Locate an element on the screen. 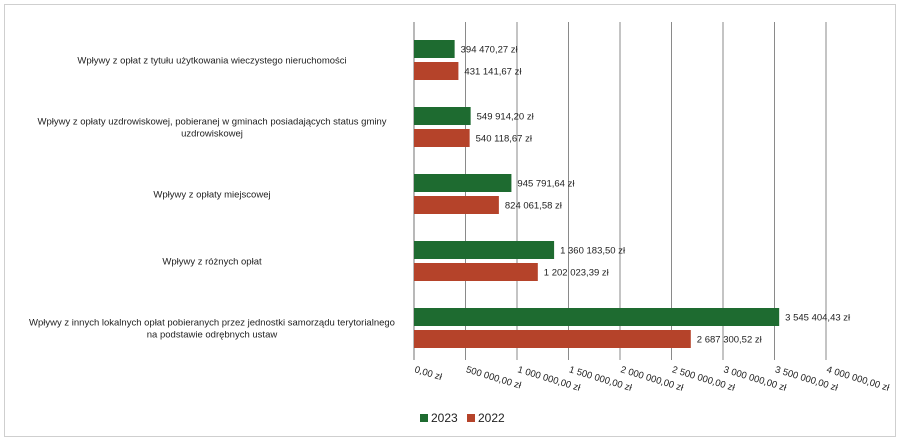 The image size is (901, 440). data-label-2023-1: 549 914,20 zł is located at coordinates (506, 117).